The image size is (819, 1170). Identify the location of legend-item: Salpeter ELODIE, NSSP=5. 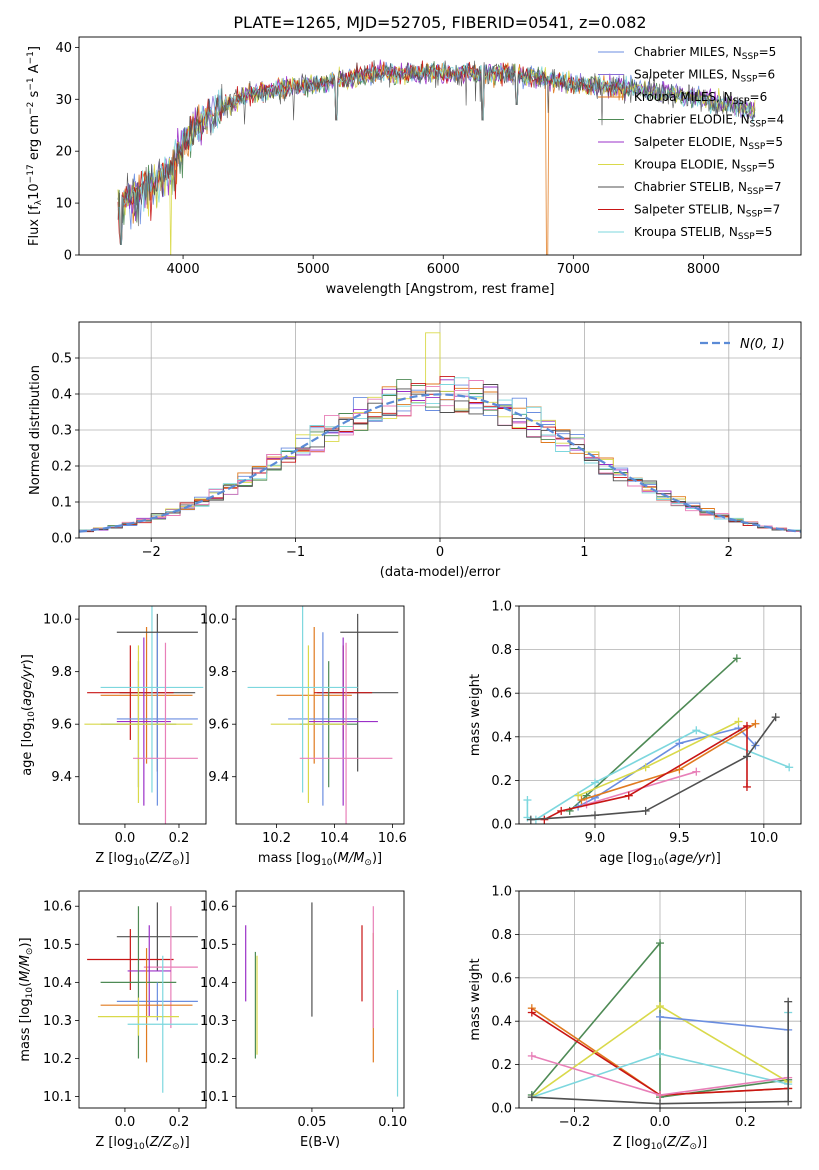
(690, 143).